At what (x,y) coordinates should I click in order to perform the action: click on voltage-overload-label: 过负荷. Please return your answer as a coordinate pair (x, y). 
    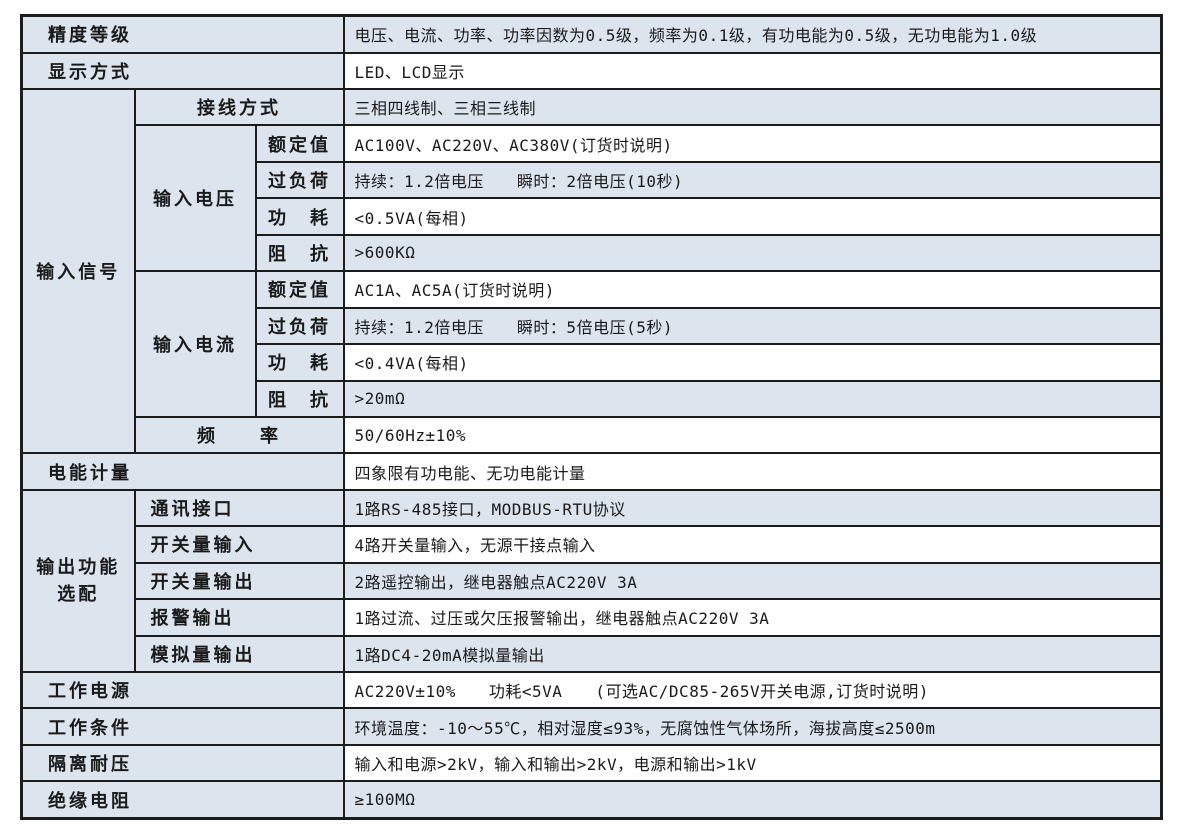
    Looking at the image, I should click on (299, 180).